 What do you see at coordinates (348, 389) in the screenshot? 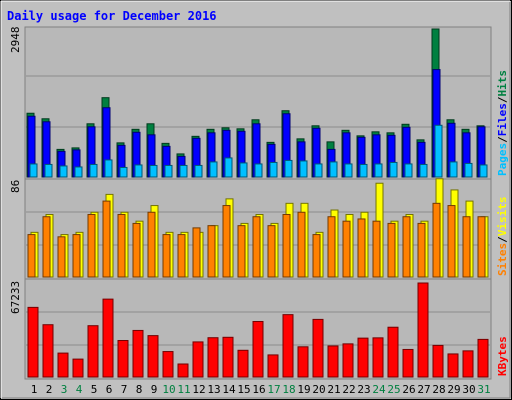
I see `day-label-22: 22` at bounding box center [348, 389].